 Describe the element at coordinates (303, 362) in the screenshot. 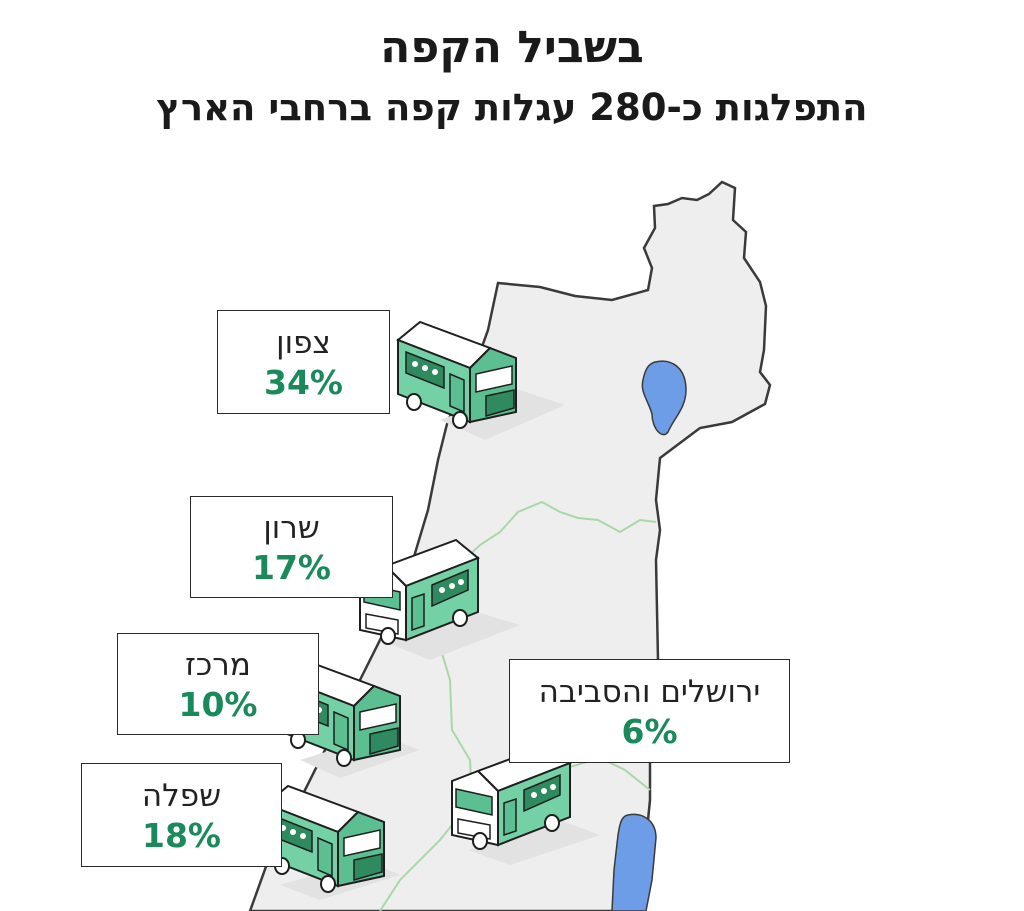

I see `region-label-north: צפון 34%` at that location.